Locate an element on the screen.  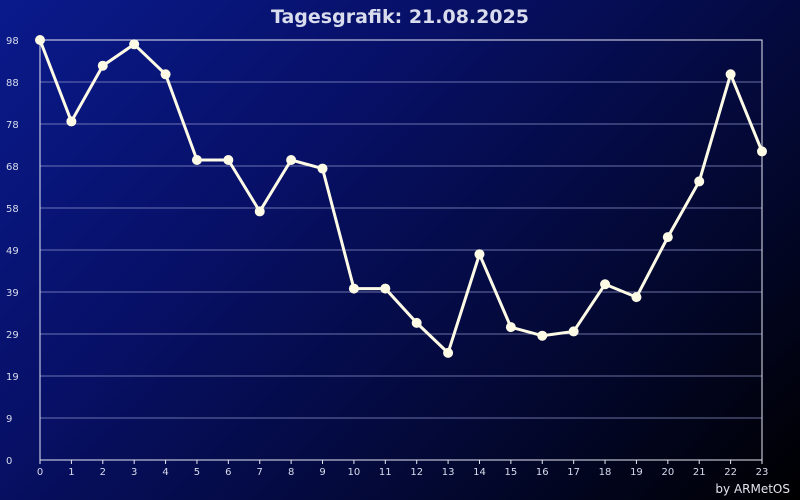
x-tick-label: 22 is located at coordinates (730, 472).